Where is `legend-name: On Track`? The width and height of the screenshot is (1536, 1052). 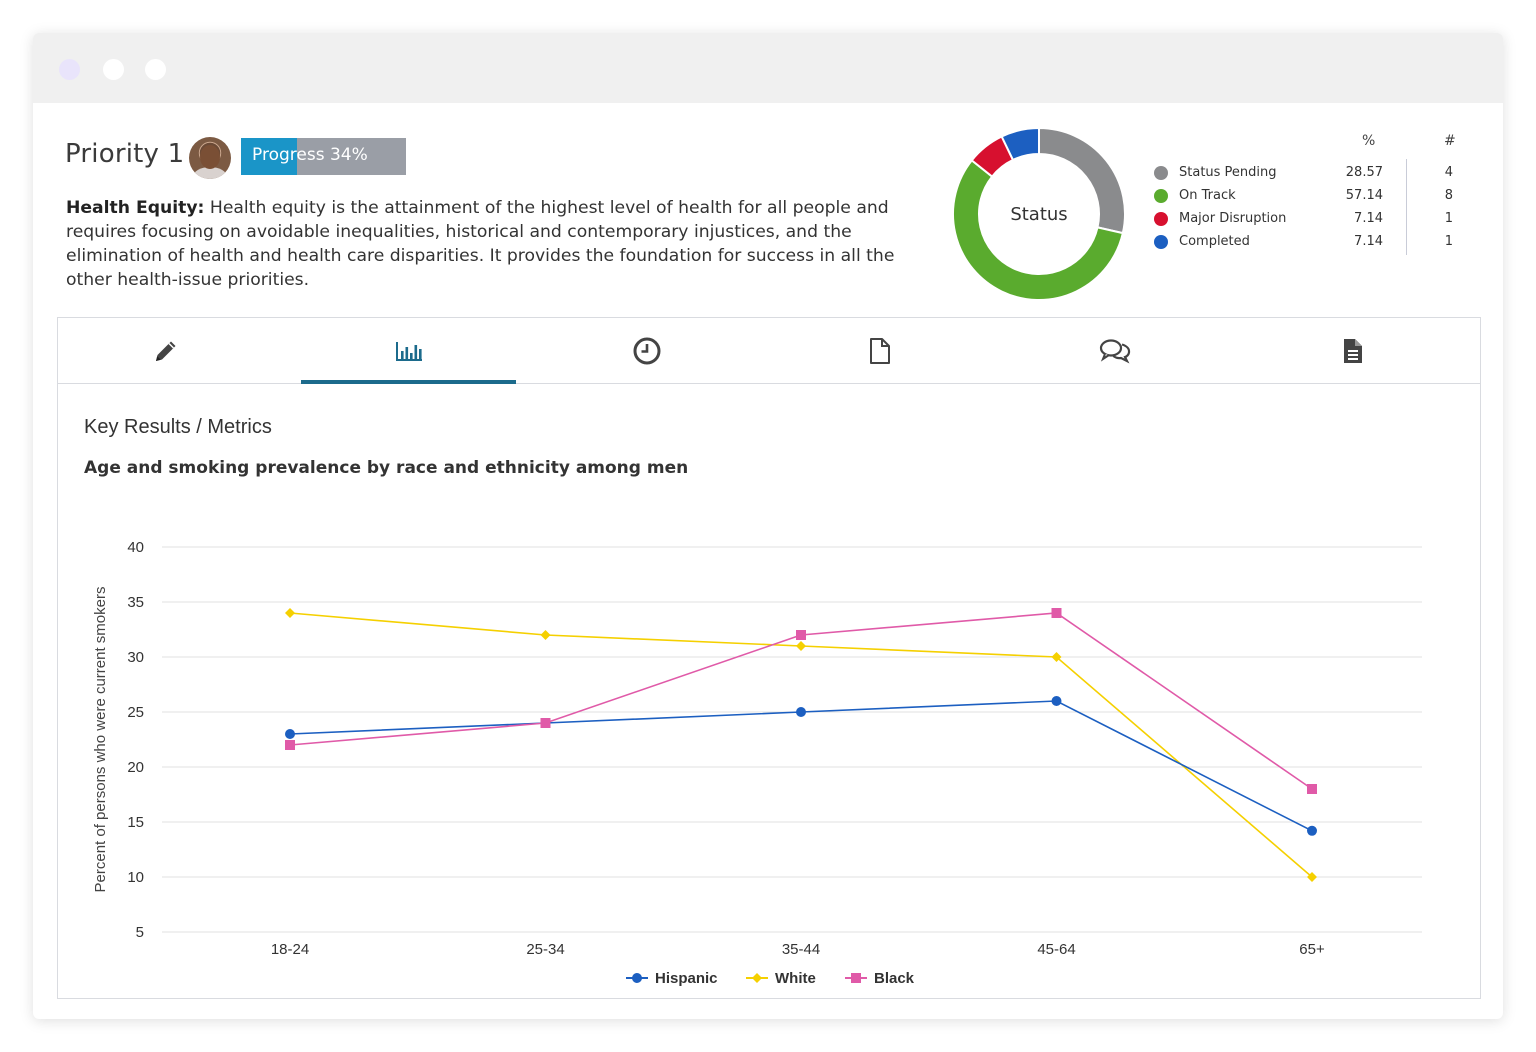
legend-name: On Track is located at coordinates (1207, 195).